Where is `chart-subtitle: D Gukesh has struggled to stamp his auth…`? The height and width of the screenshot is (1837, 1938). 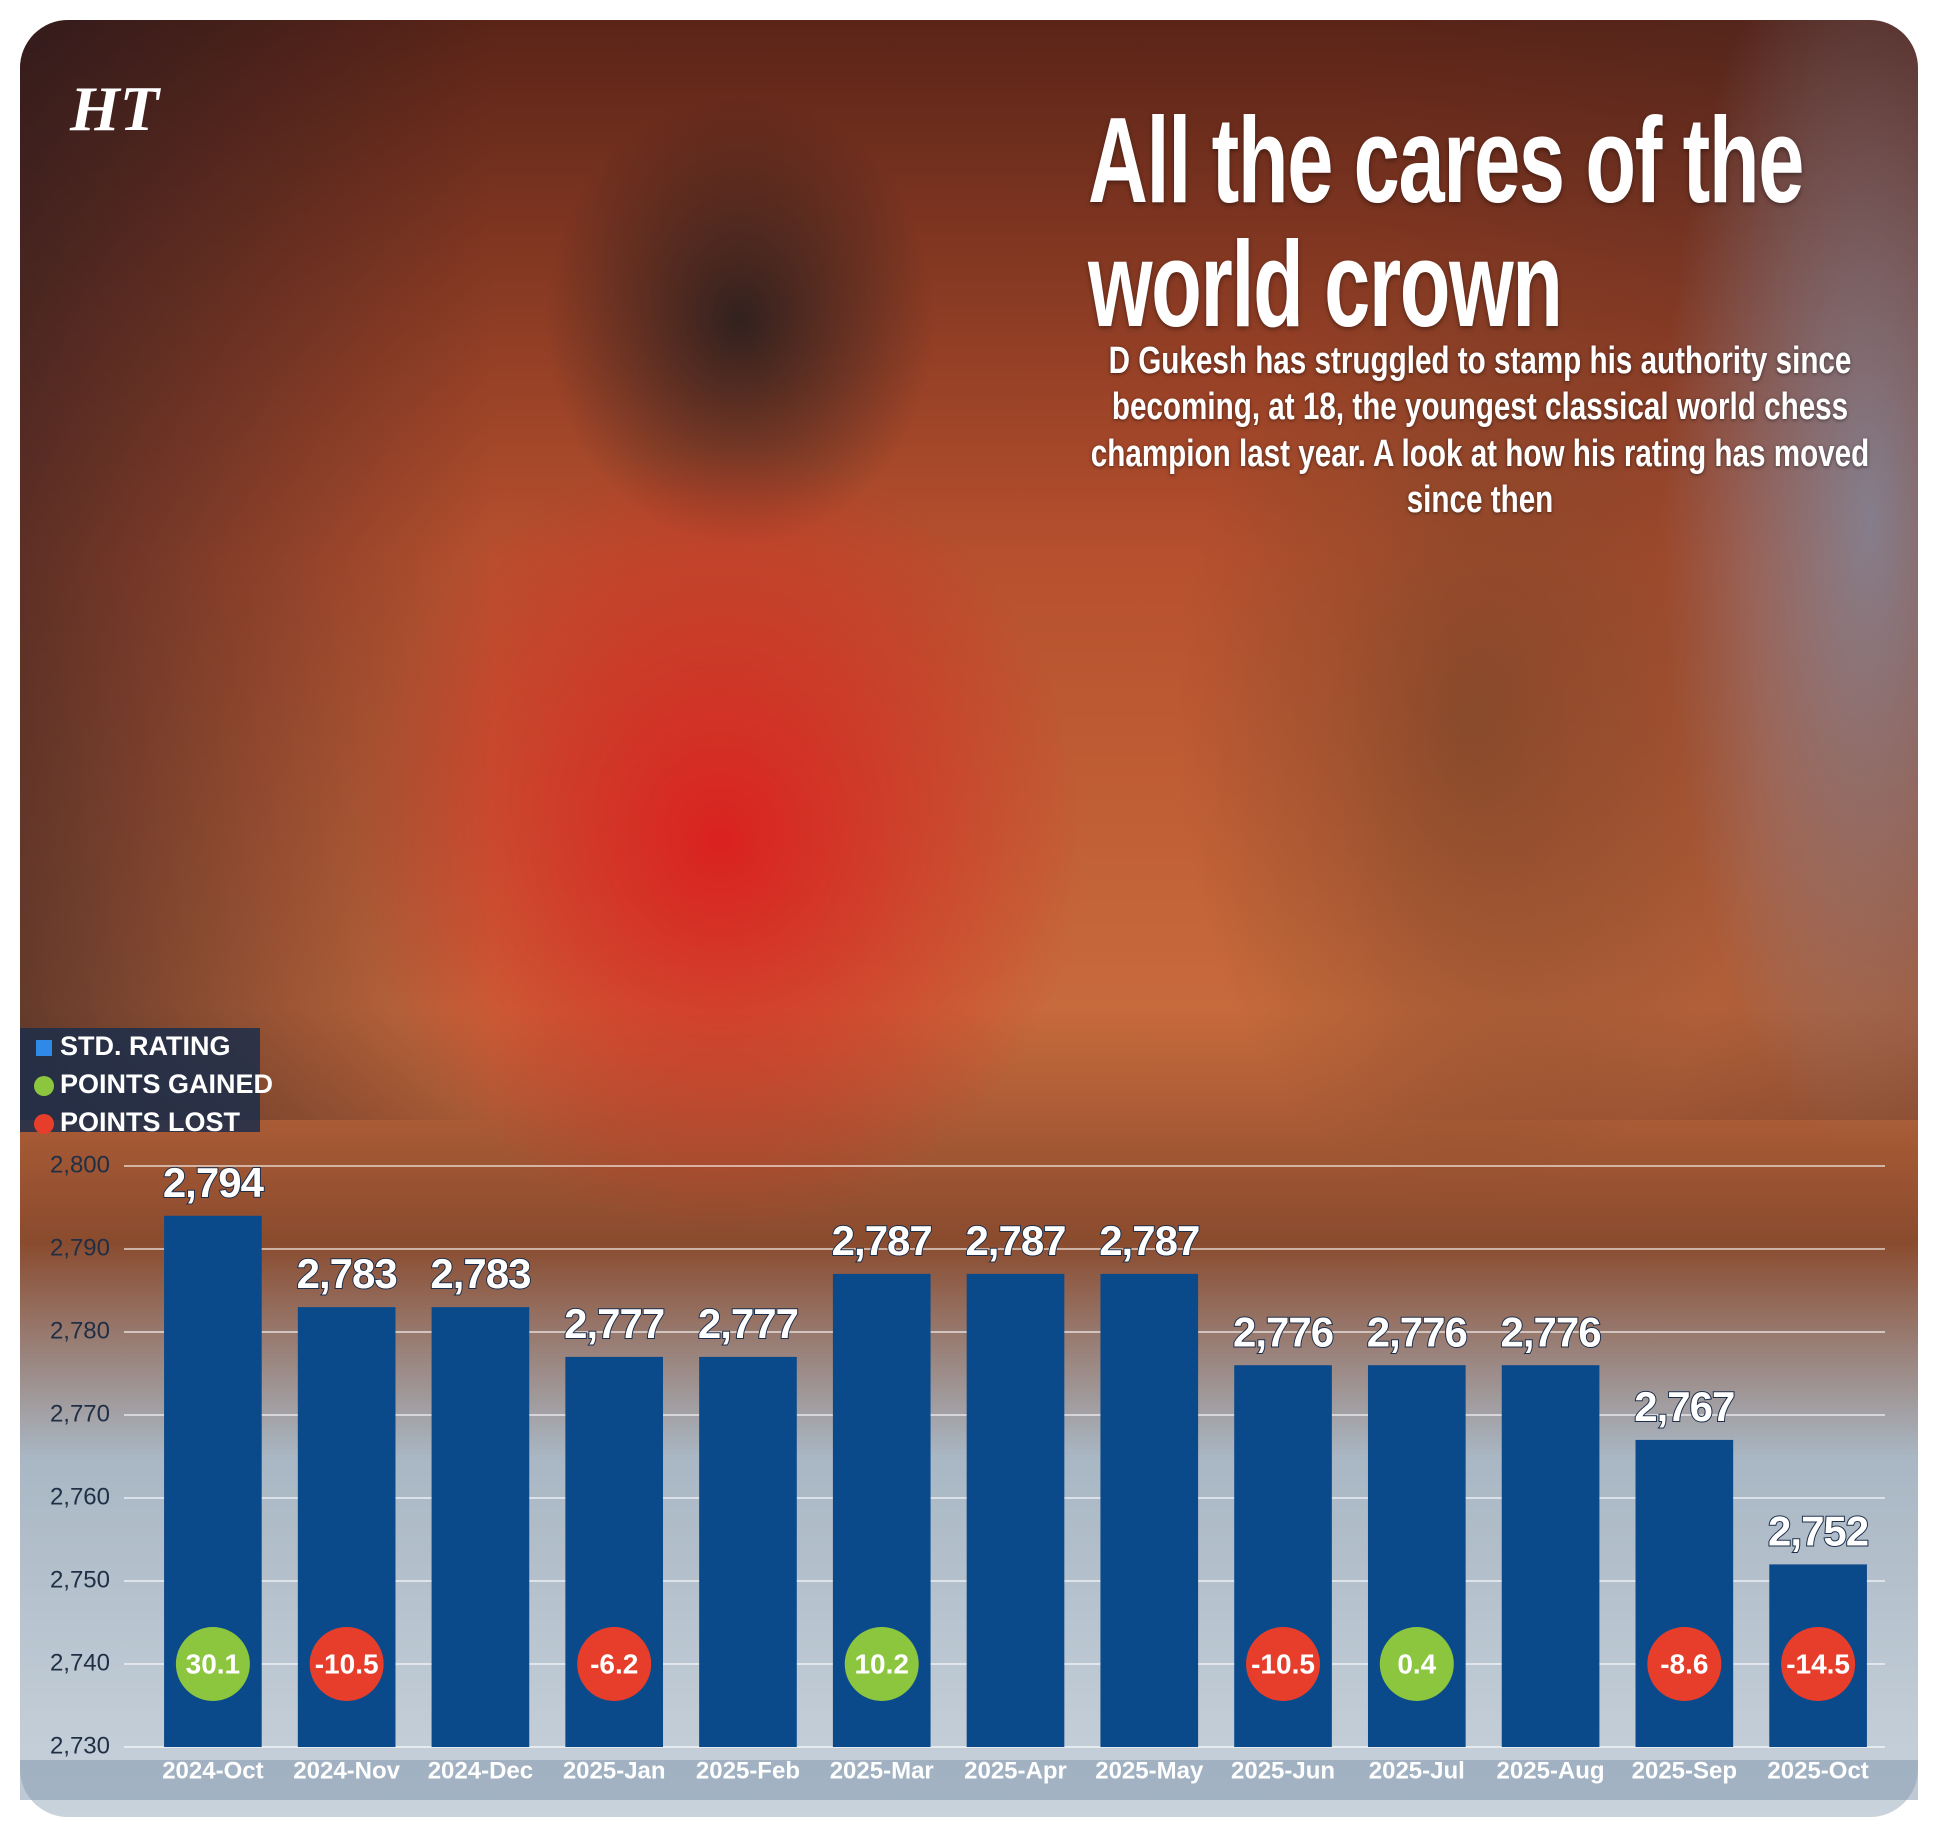
chart-subtitle: D Gukesh has struggled to stamp his auth… is located at coordinates (1480, 431).